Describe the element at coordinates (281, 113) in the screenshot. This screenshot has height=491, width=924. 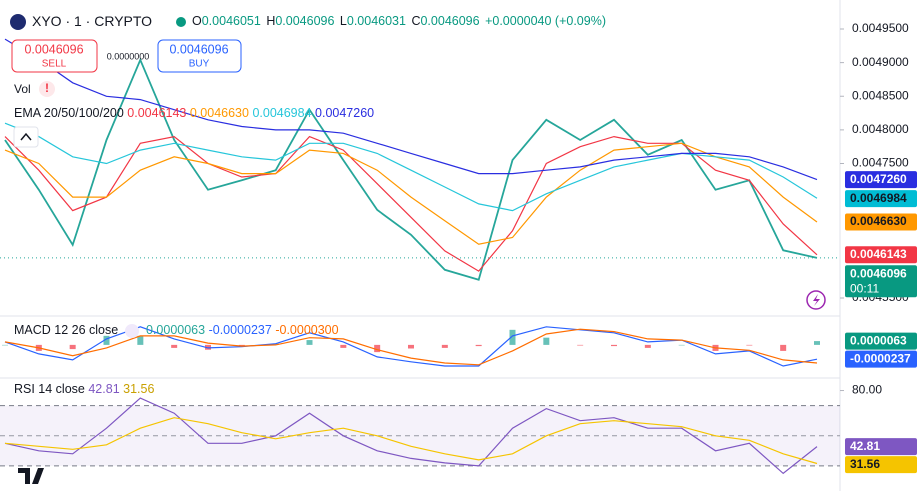
I see `ema100-value: 0.0046984` at that location.